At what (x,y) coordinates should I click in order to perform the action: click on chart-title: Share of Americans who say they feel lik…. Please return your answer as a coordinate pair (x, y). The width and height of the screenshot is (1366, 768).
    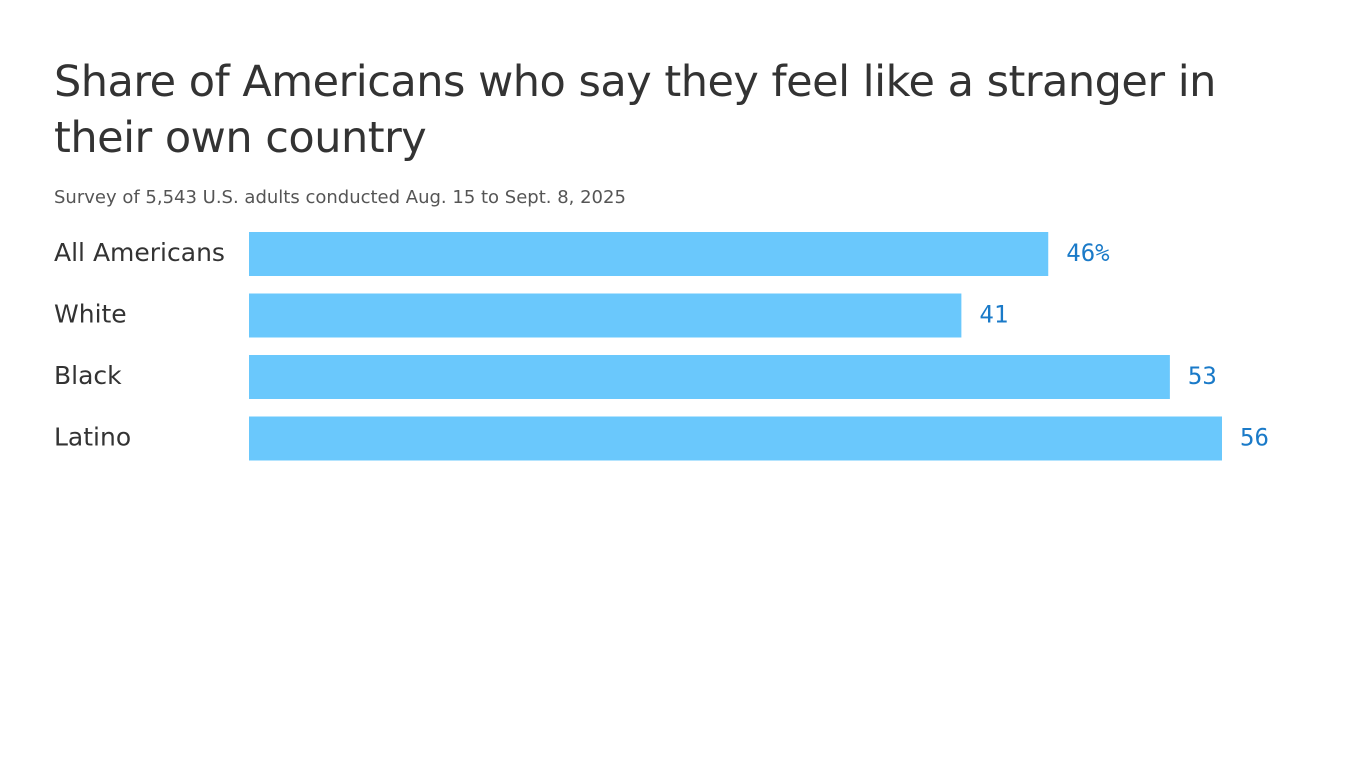
    Looking at the image, I should click on (635, 110).